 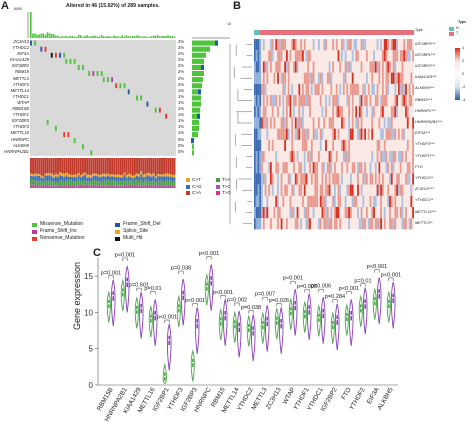 I want to click on y-tick-label: 0, so click(x=91, y=385).